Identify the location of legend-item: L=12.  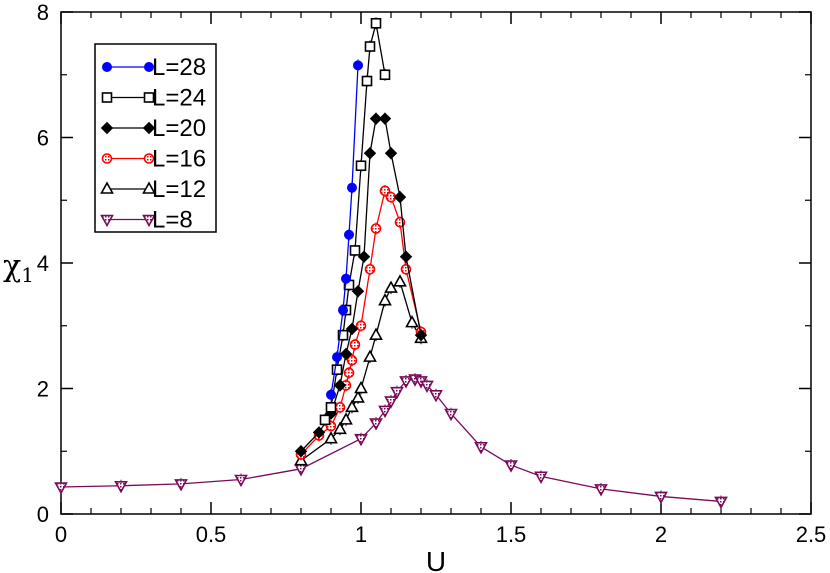
(153, 189).